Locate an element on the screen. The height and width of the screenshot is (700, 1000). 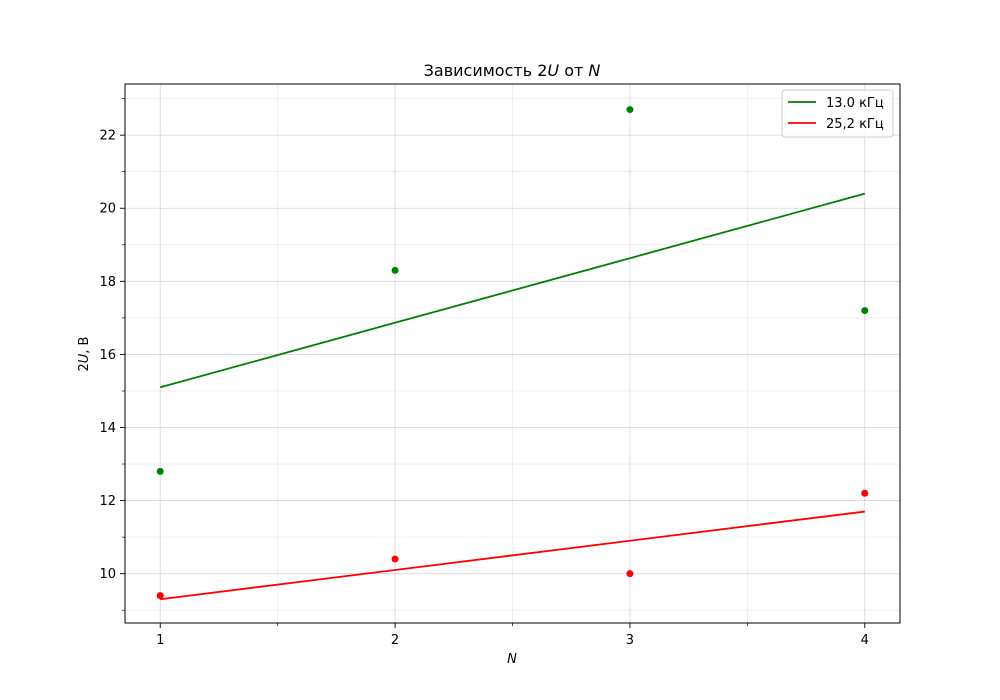
legend: 13.0 кГц 25,2 кГц is located at coordinates (837, 113).